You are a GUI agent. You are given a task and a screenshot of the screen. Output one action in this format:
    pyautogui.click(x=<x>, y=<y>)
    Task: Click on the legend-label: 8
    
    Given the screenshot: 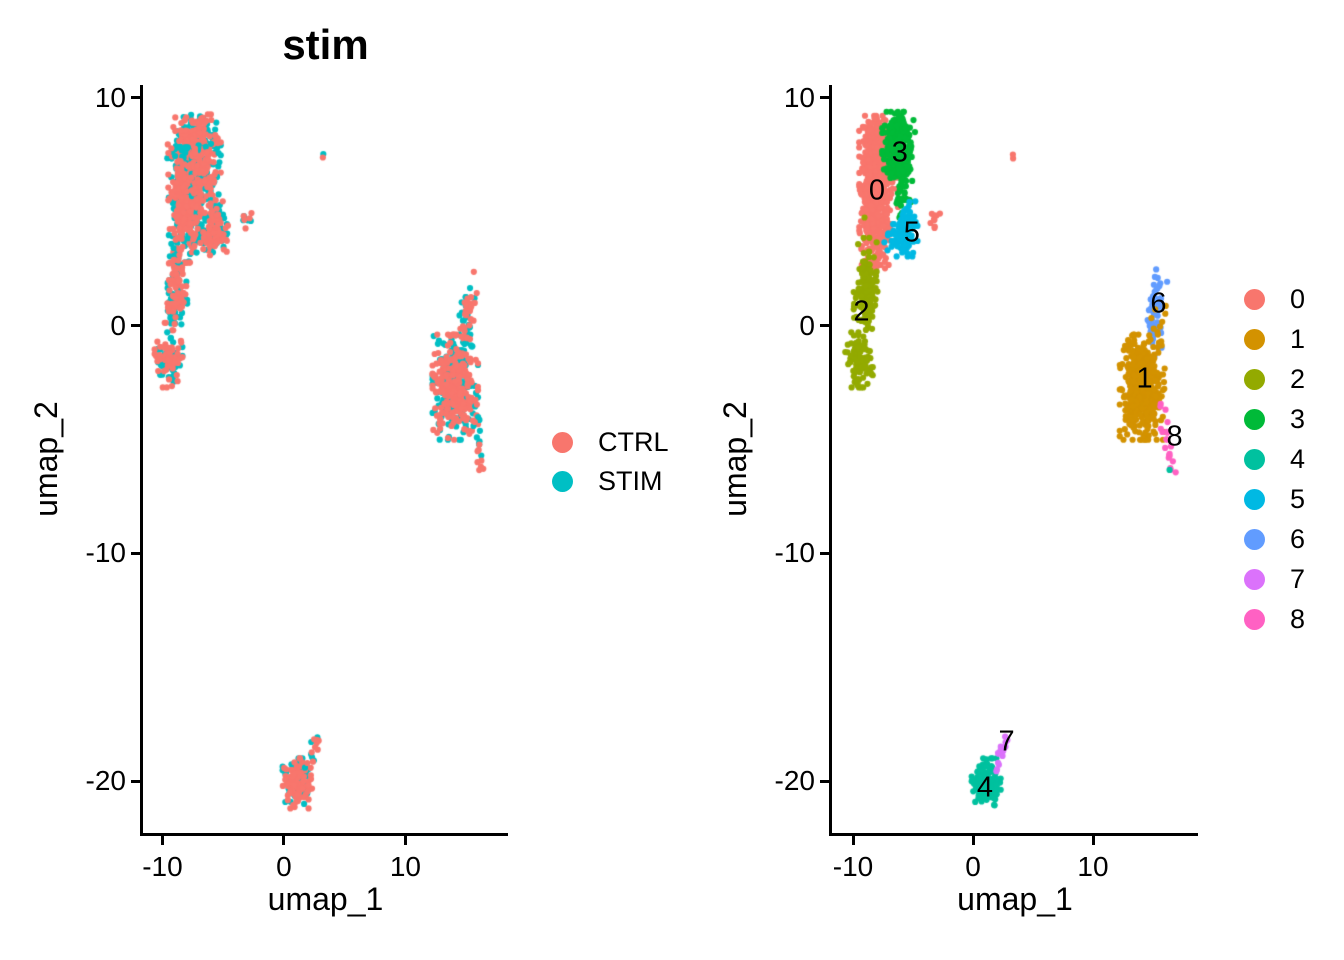 What is the action you would take?
    pyautogui.click(x=1298, y=618)
    